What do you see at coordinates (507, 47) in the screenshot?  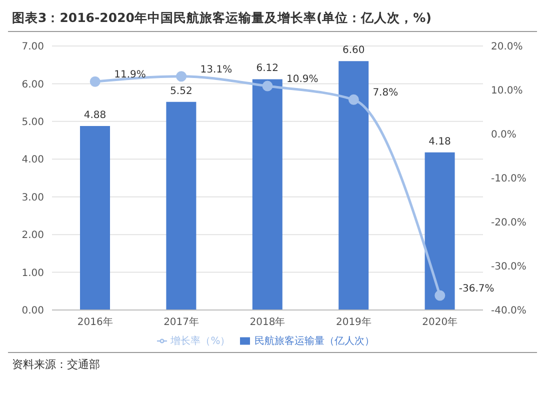 I see `y2-tick-label: 20.0%` at bounding box center [507, 47].